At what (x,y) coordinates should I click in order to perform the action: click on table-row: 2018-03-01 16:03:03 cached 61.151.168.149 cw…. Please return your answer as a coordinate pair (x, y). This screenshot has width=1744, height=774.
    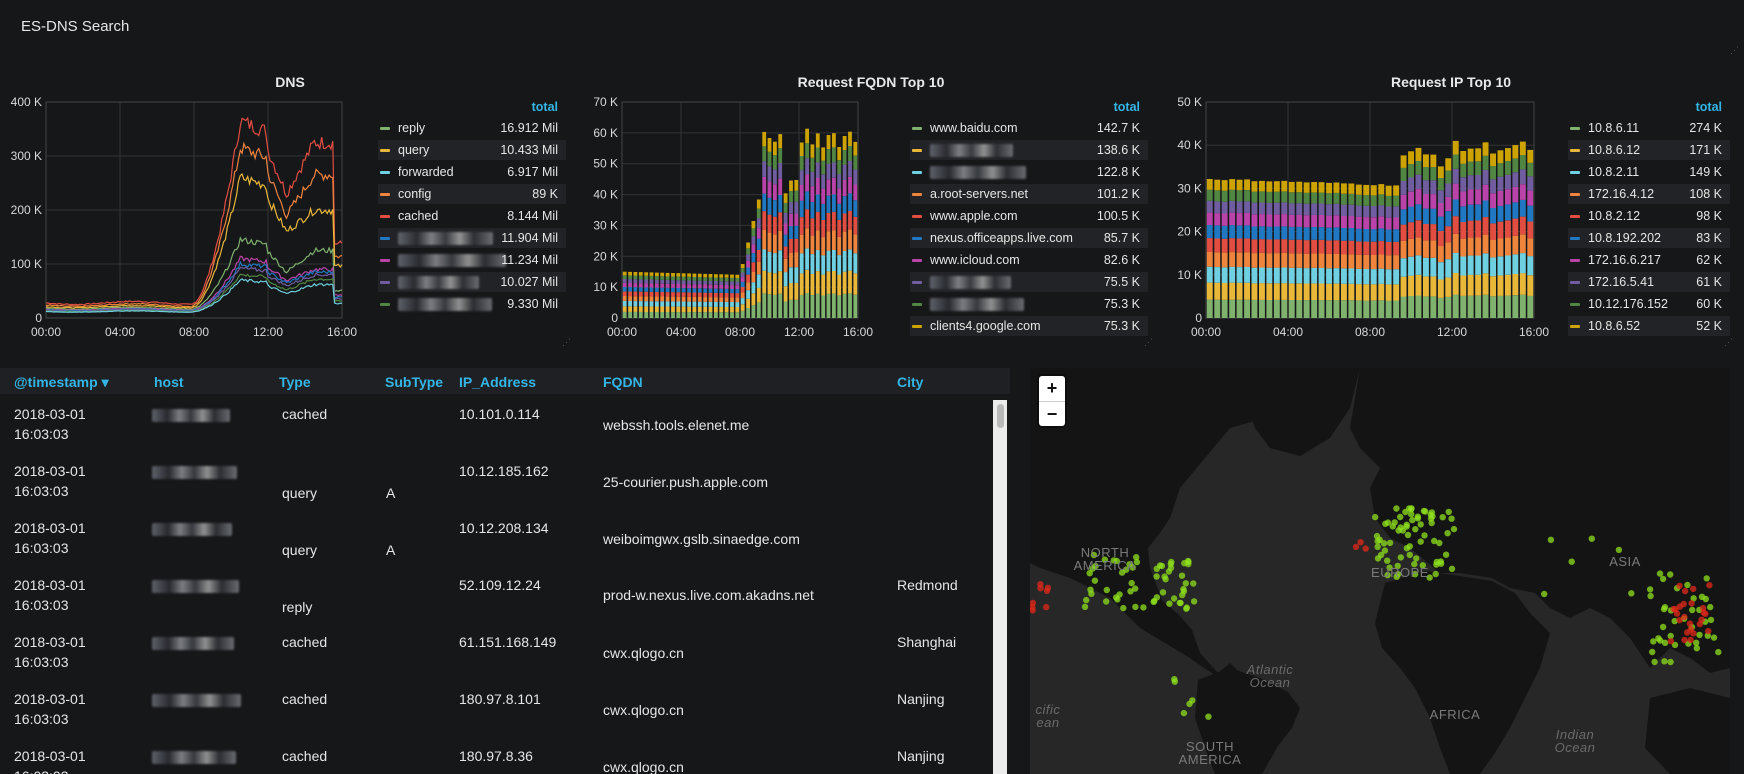
    Looking at the image, I should click on (496, 660).